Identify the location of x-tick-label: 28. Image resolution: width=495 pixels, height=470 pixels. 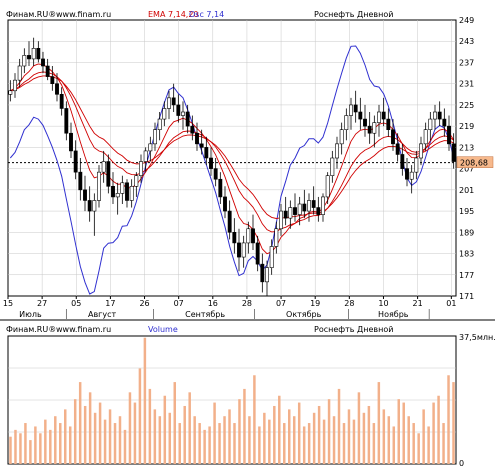
(247, 303).